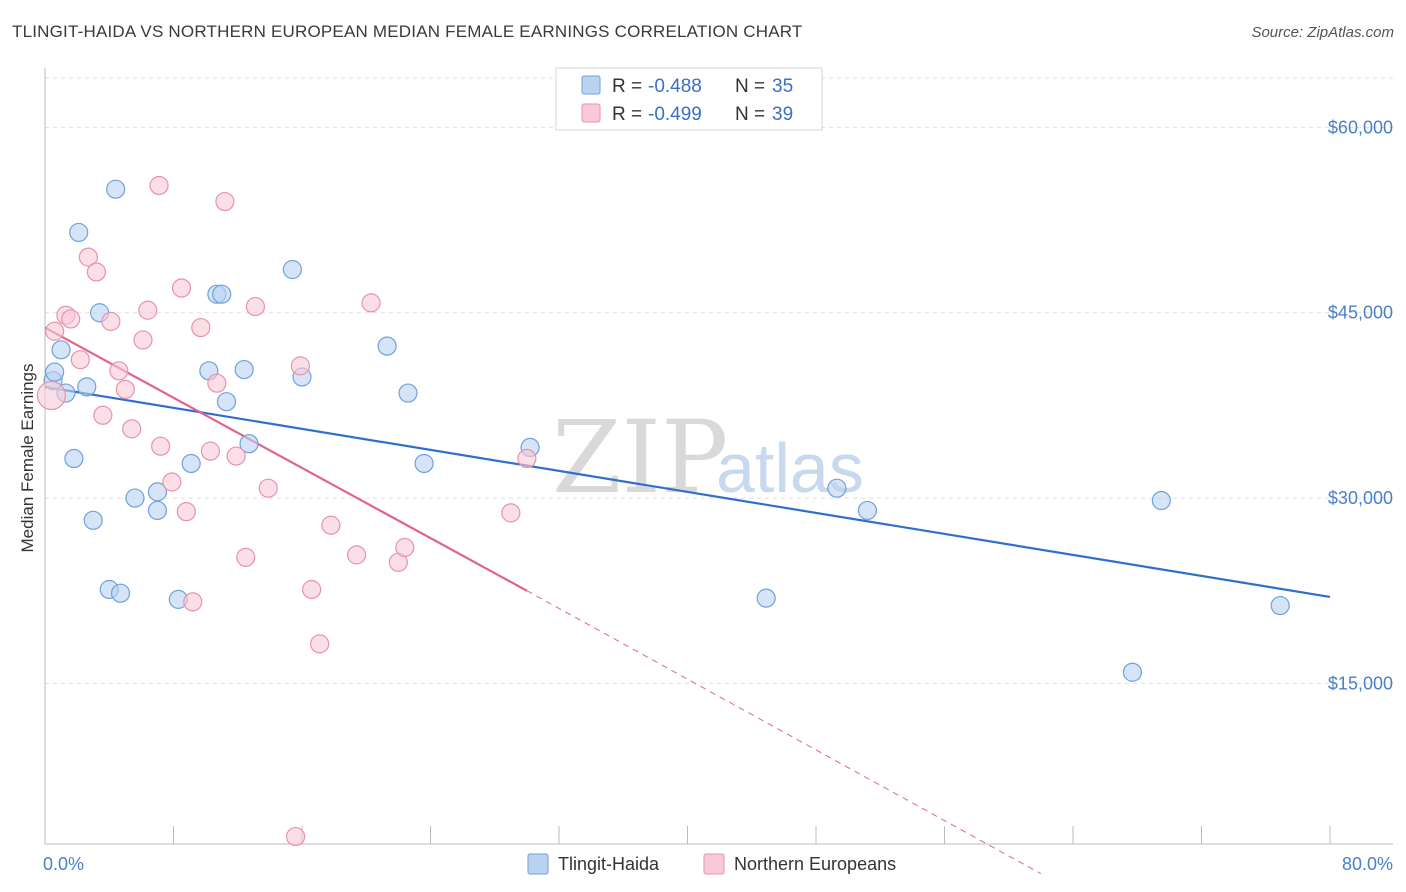 The height and width of the screenshot is (892, 1406). What do you see at coordinates (815, 864) in the screenshot?
I see `bottom-legend-label-northern: Northern Europeans` at bounding box center [815, 864].